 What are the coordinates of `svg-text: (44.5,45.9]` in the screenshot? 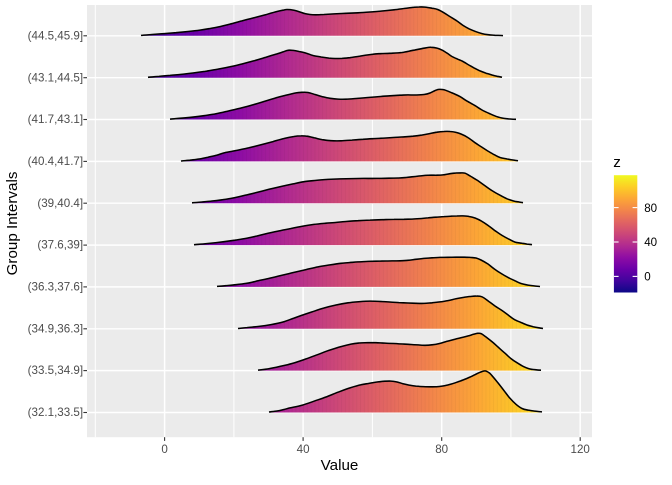 It's located at (55, 35).